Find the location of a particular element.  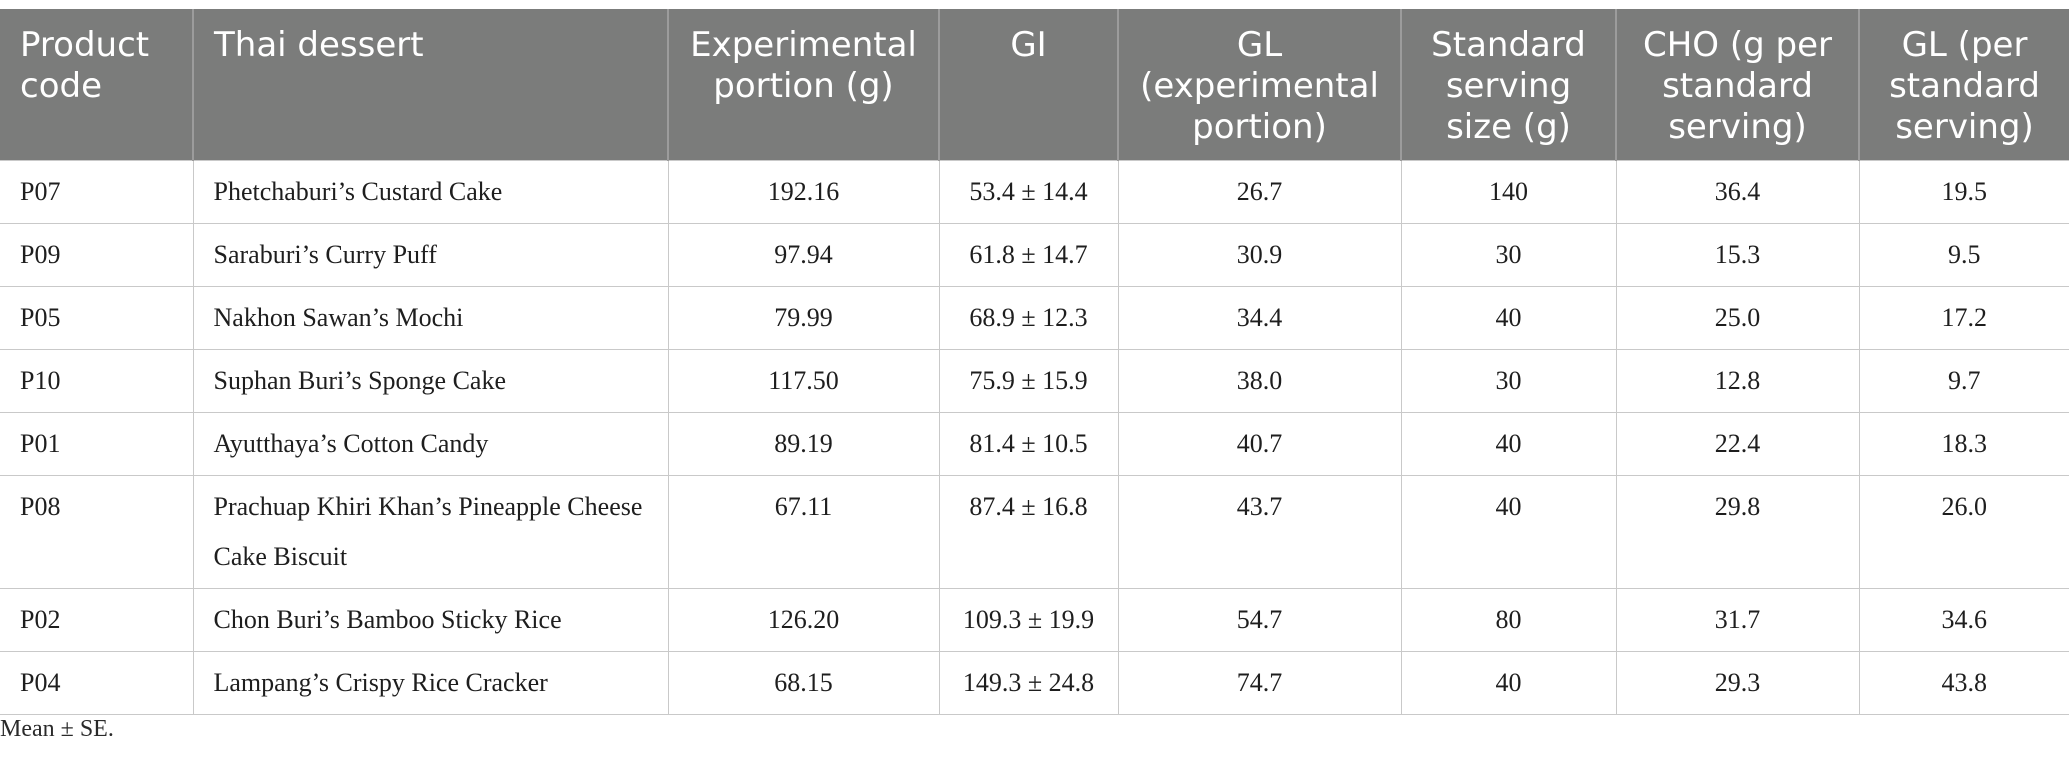

cell-product-code: P04 is located at coordinates (97, 683).